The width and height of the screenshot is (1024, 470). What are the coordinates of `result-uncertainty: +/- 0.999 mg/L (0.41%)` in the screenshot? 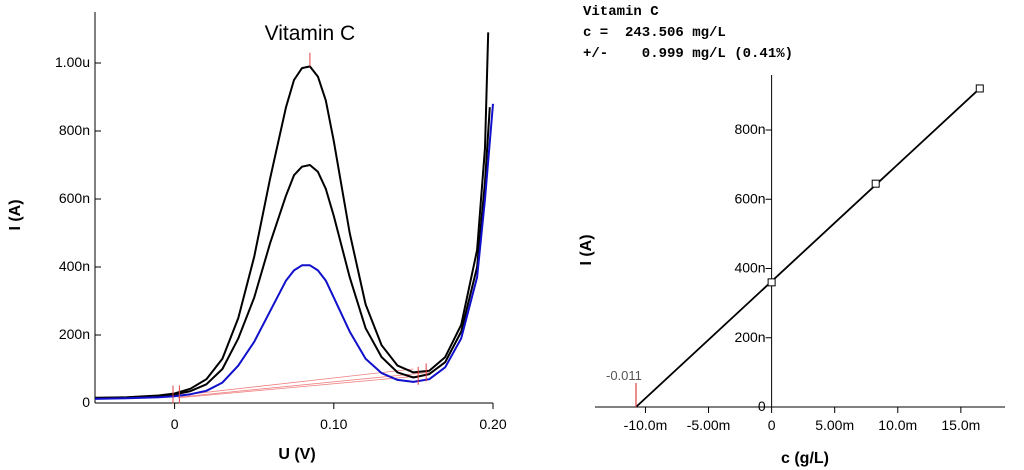 It's located at (688, 54).